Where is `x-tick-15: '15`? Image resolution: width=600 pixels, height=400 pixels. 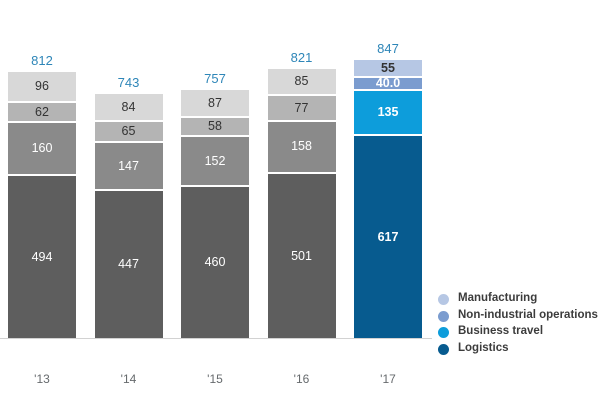
x-tick-15: '15 is located at coordinates (215, 379).